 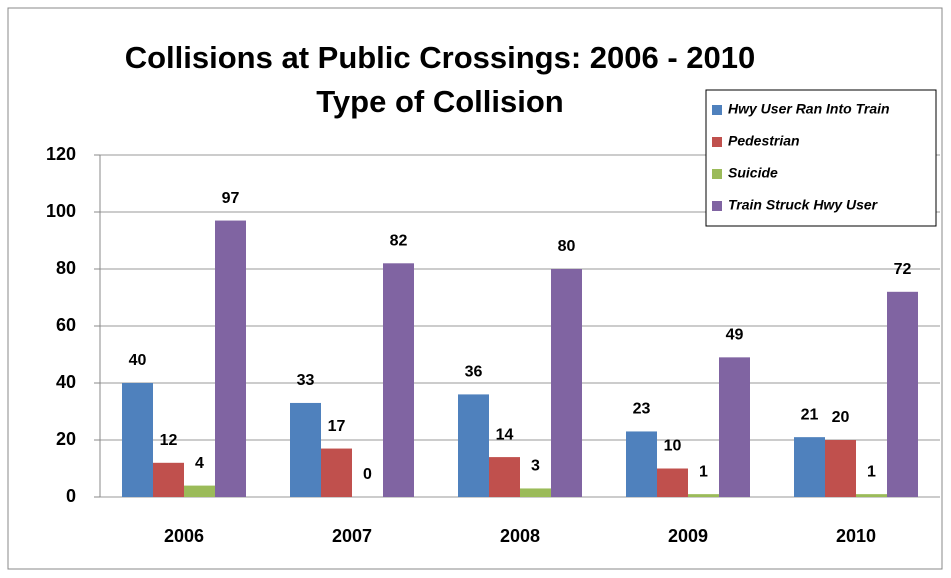 What do you see at coordinates (764, 141) in the screenshot?
I see `legend-label: Pedestrian` at bounding box center [764, 141].